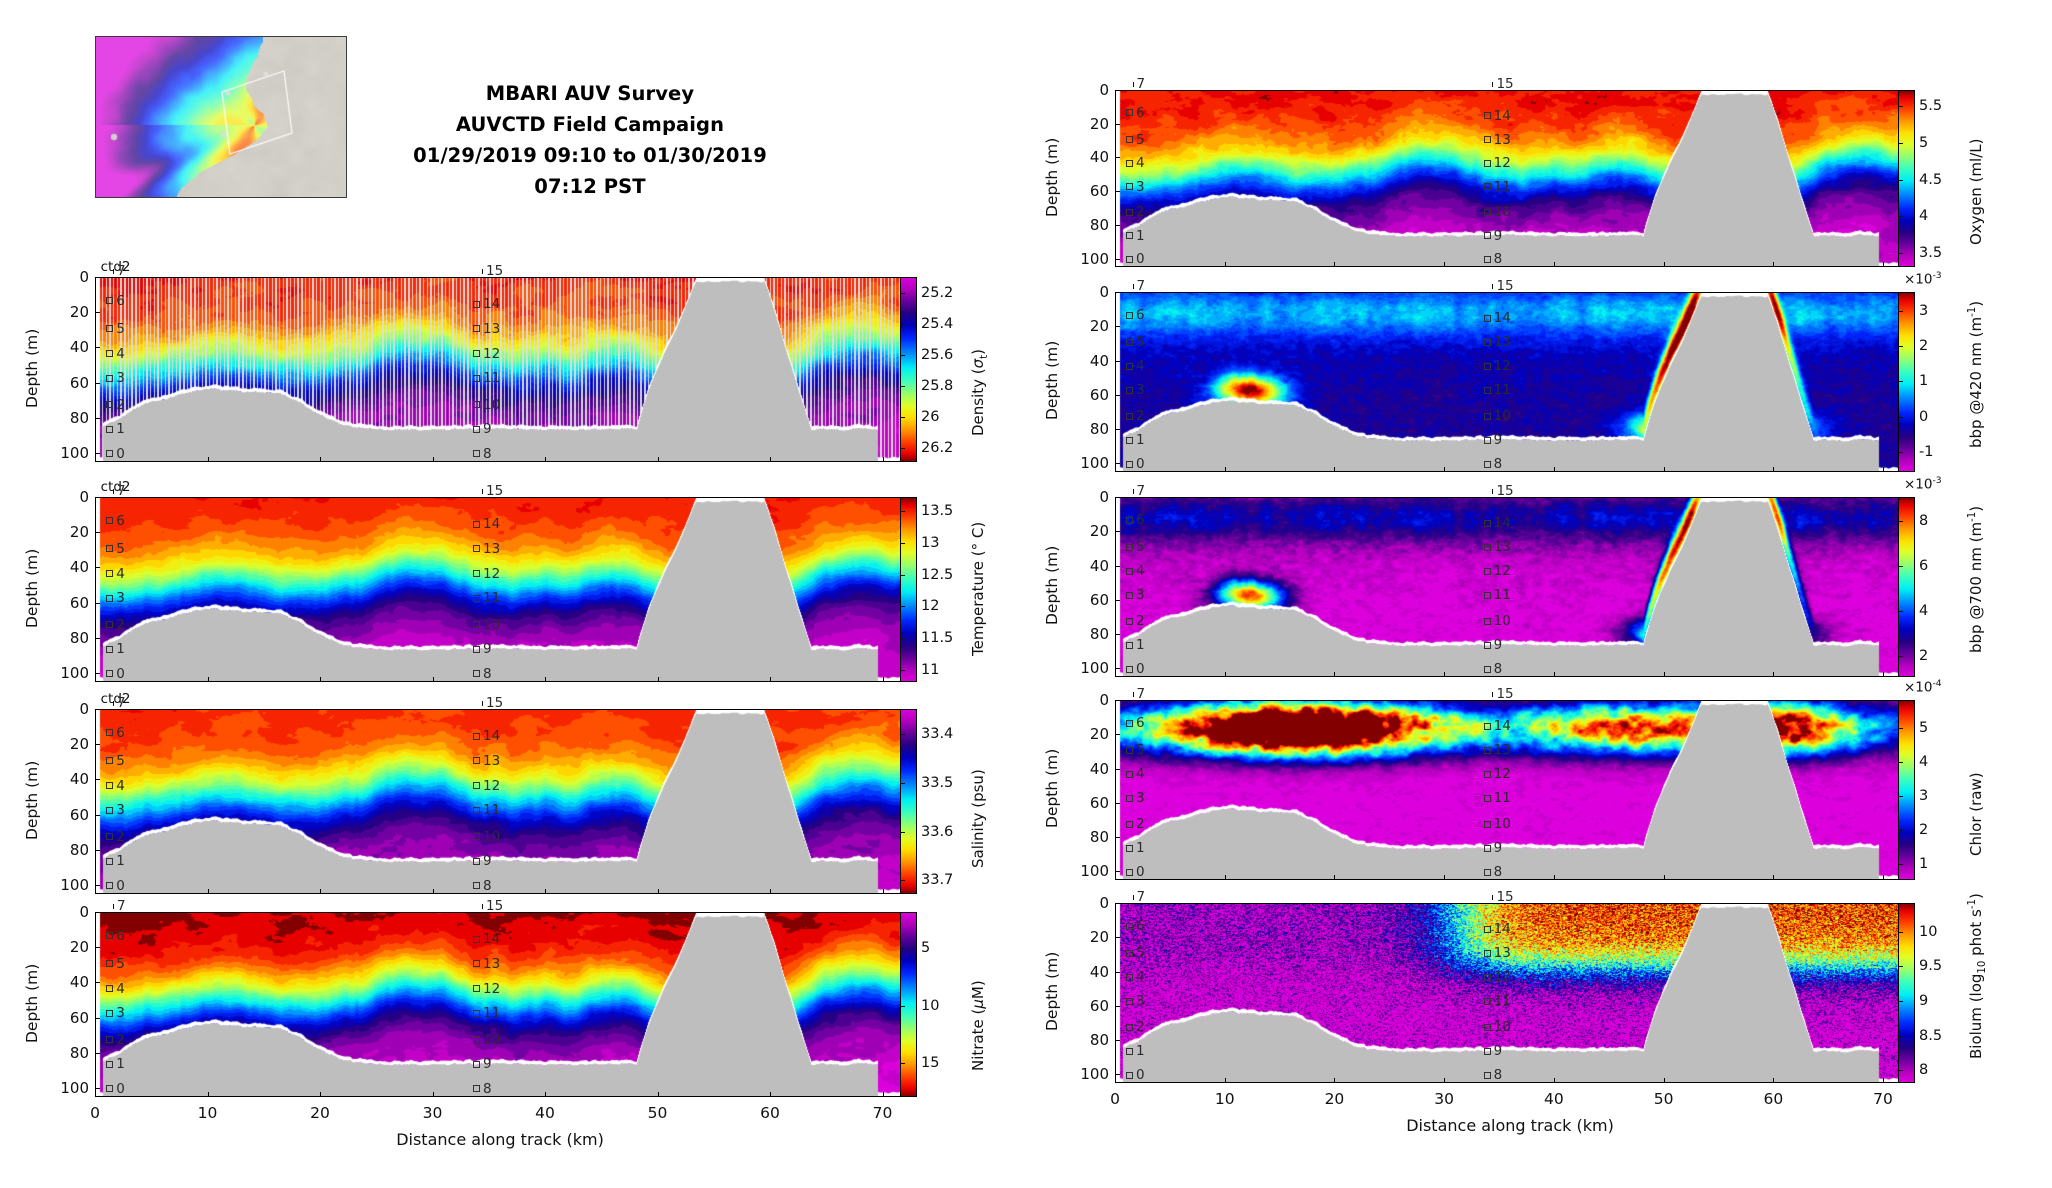  I want to click on station-marker-oxygen-8: 8, so click(1492, 259).